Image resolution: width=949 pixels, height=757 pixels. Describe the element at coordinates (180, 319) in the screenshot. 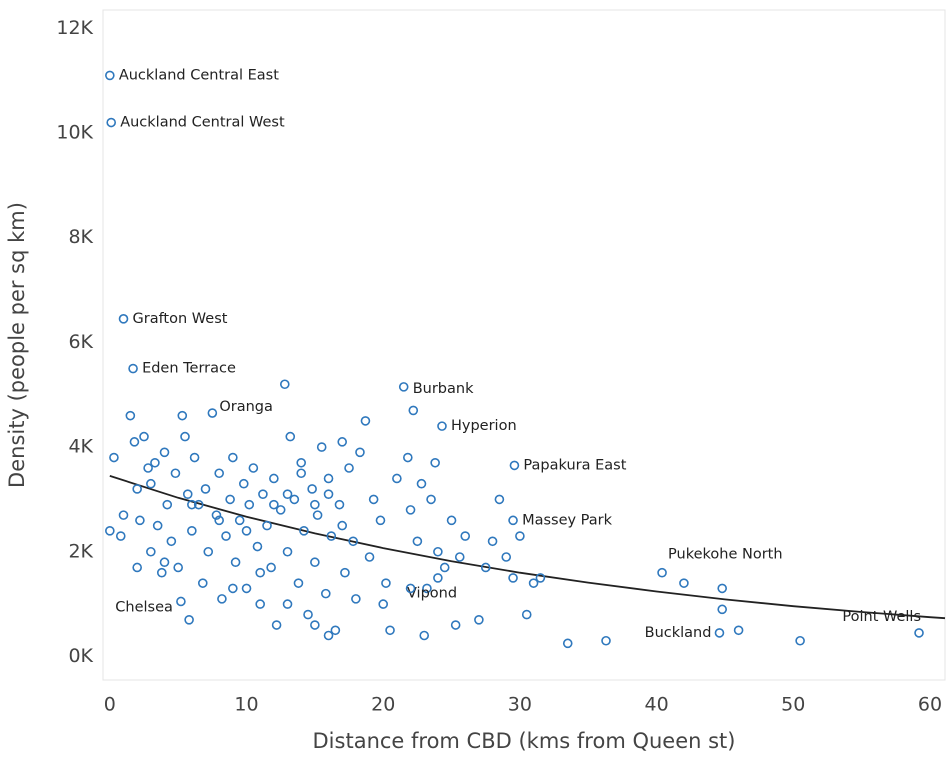

I see `point-label: Grafton West` at that location.